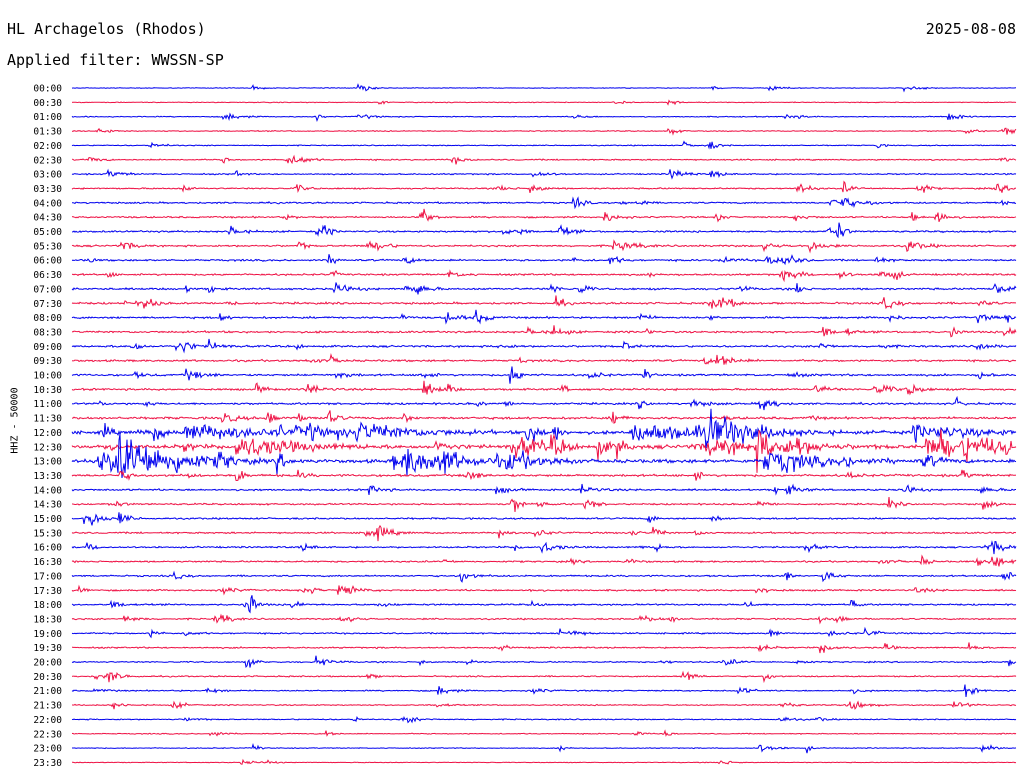 Image resolution: width=1024 pixels, height=780 pixels. What do you see at coordinates (47, 648) in the screenshot?
I see `row-label: 19:30` at bounding box center [47, 648].